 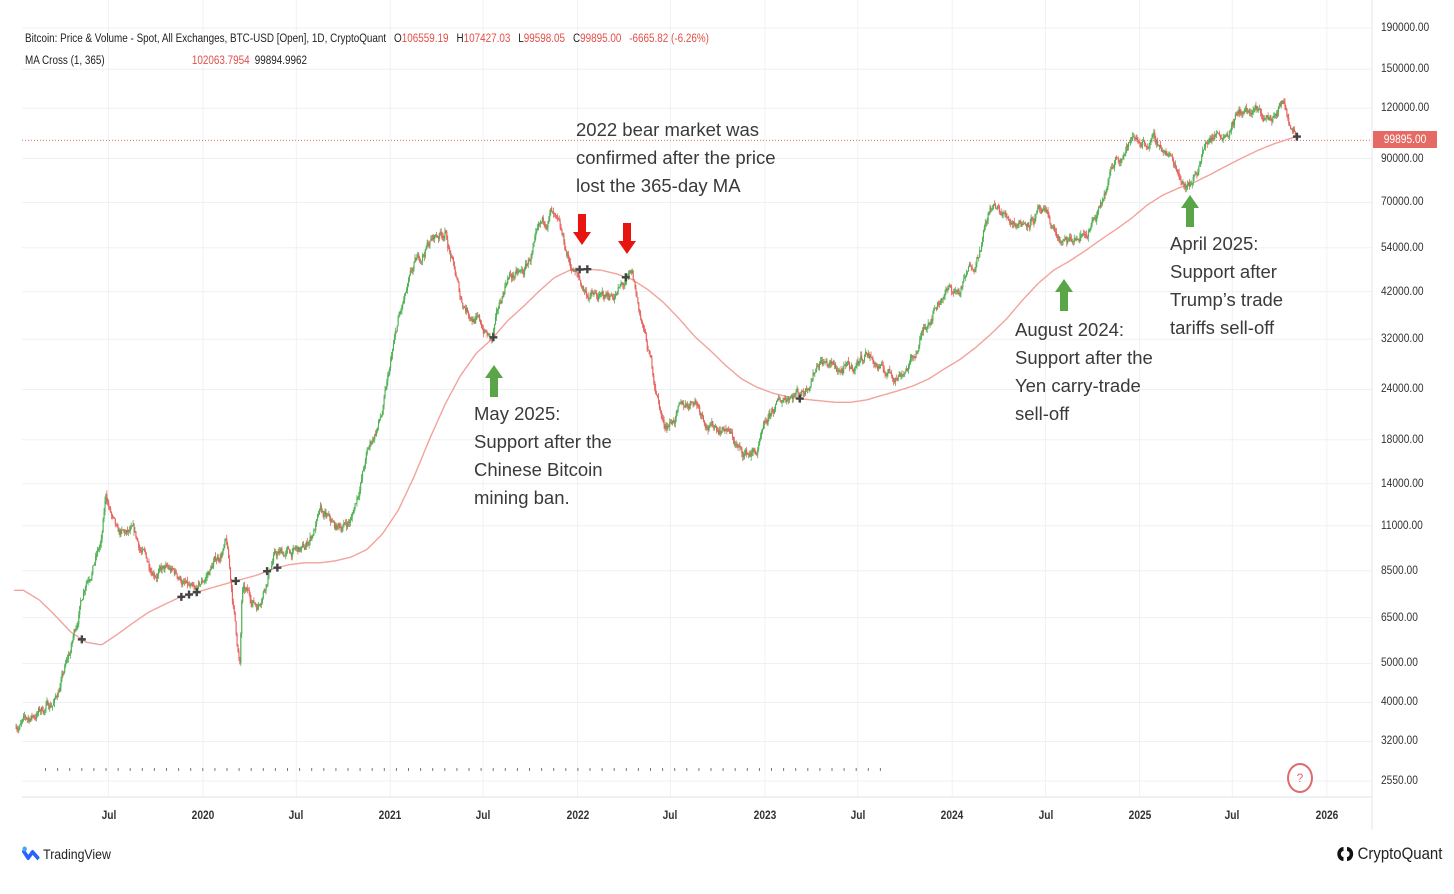 I want to click on x-tick-label: 2022, so click(x=577, y=815).